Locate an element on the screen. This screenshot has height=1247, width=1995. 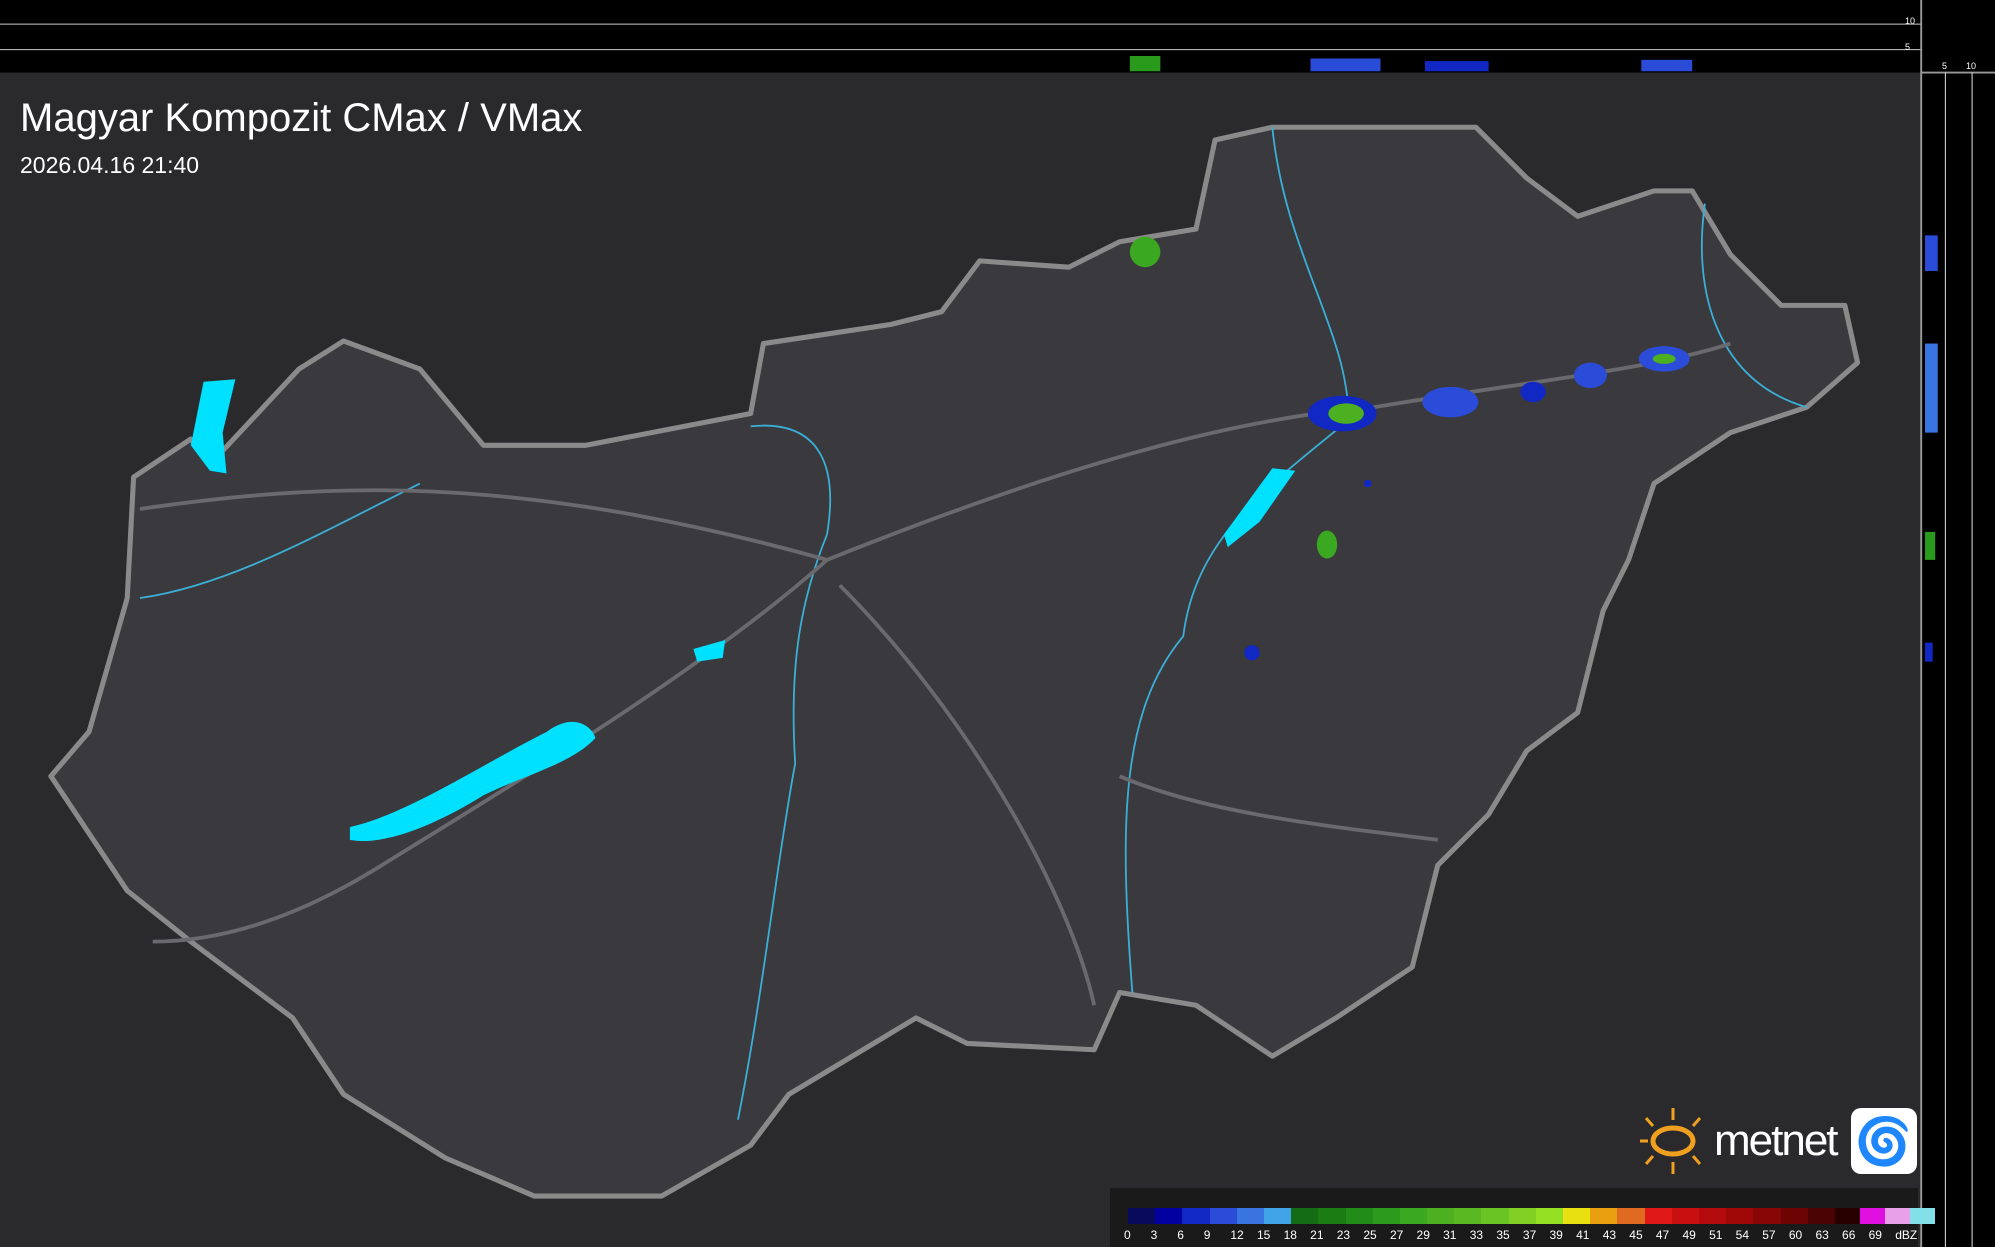
legend-label: 66 is located at coordinates (1849, 1235).